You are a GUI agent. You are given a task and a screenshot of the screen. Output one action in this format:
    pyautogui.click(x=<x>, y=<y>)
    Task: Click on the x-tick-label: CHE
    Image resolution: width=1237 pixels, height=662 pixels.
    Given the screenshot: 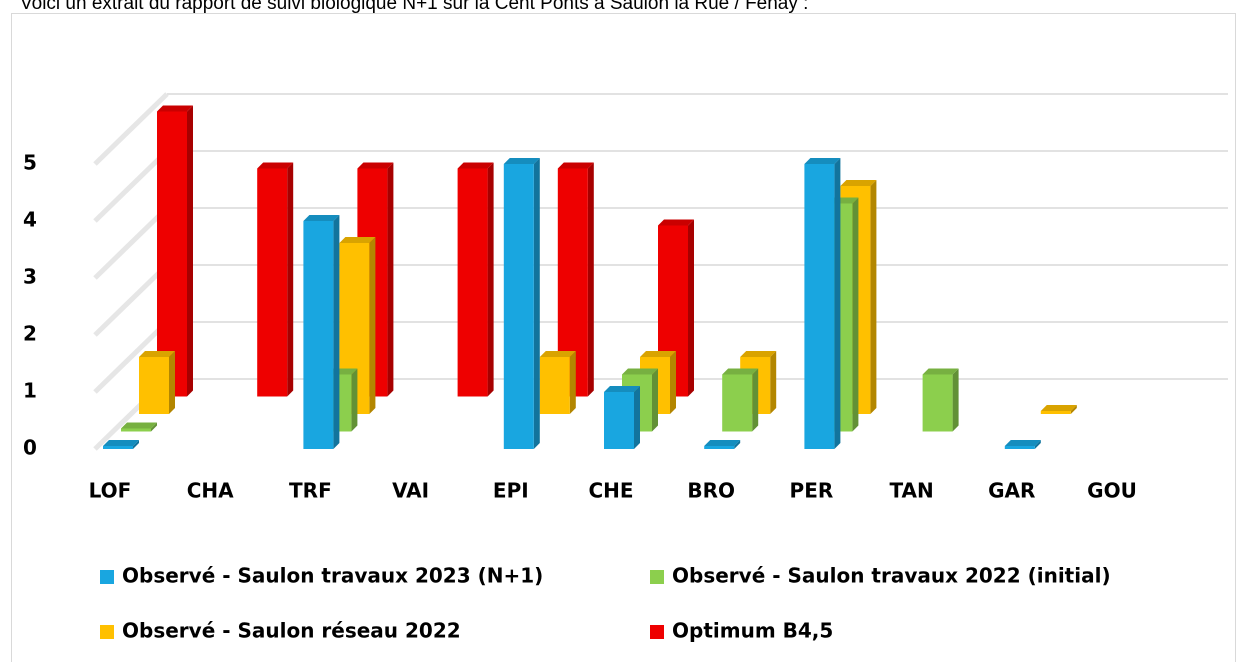 What is the action you would take?
    pyautogui.click(x=610, y=491)
    